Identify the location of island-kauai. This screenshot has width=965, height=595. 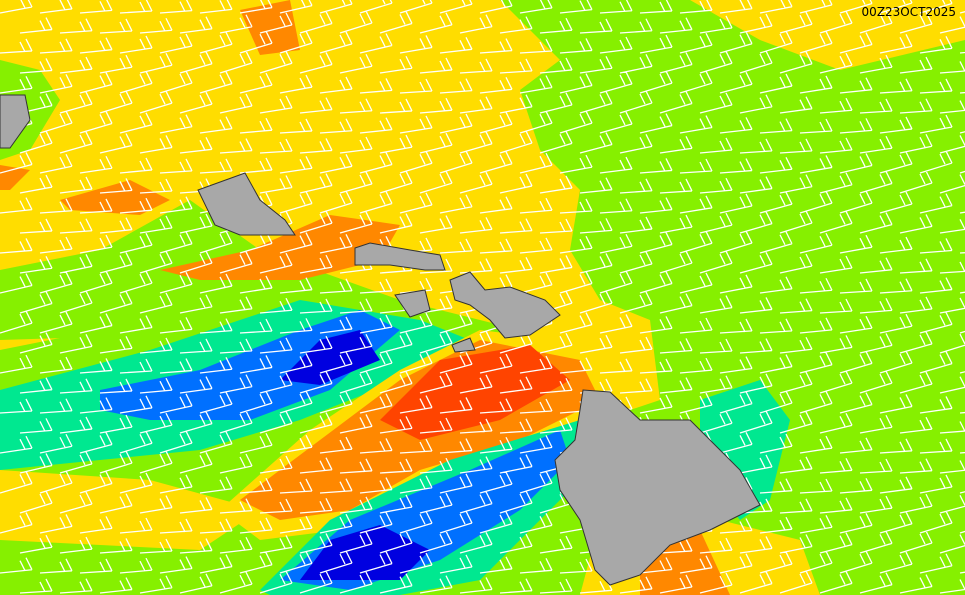
(15, 121).